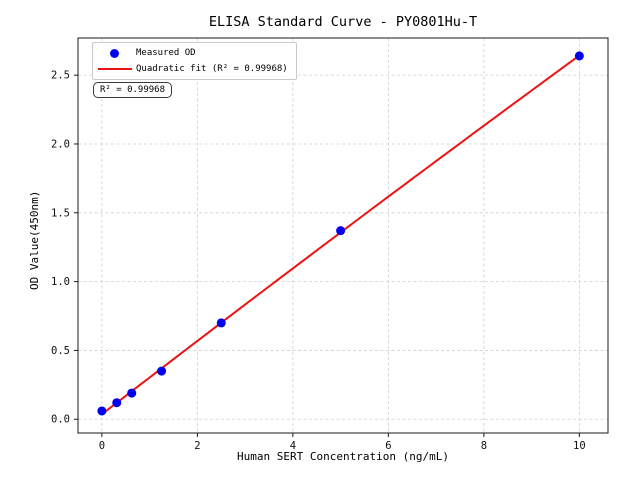  What do you see at coordinates (212, 68) in the screenshot?
I see `legend-label-quadratic-fit: Quadratic fit (R² = 0.99968)` at bounding box center [212, 68].